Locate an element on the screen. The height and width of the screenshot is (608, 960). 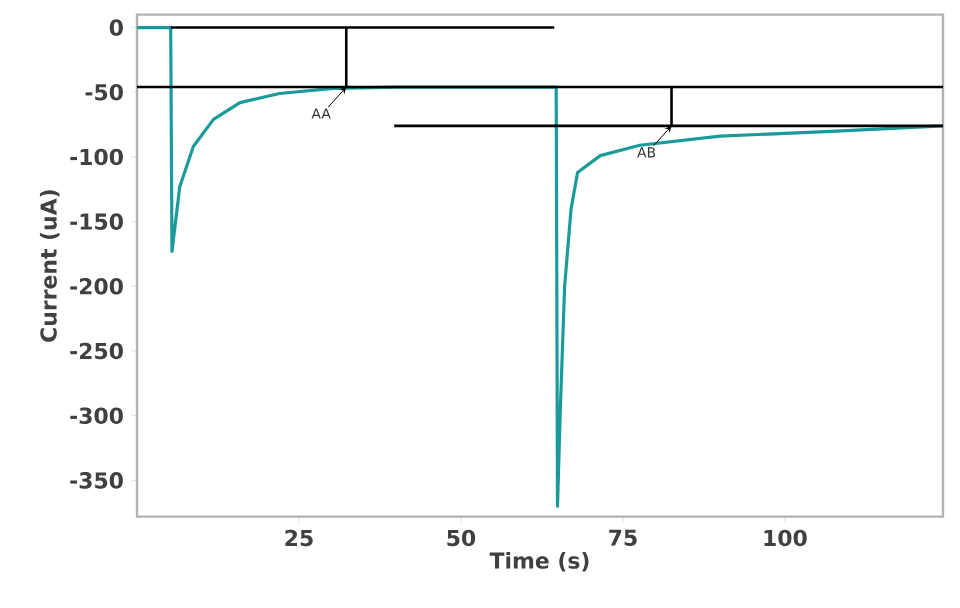
y-tick-label: -150 is located at coordinates (96, 221).